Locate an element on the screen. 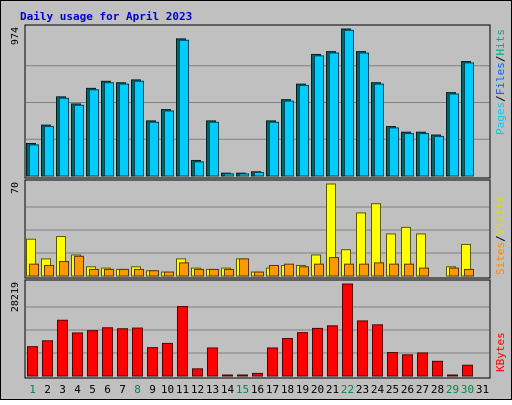 The image size is (512, 405). x-tick-label-day-20: 20 is located at coordinates (317, 389).